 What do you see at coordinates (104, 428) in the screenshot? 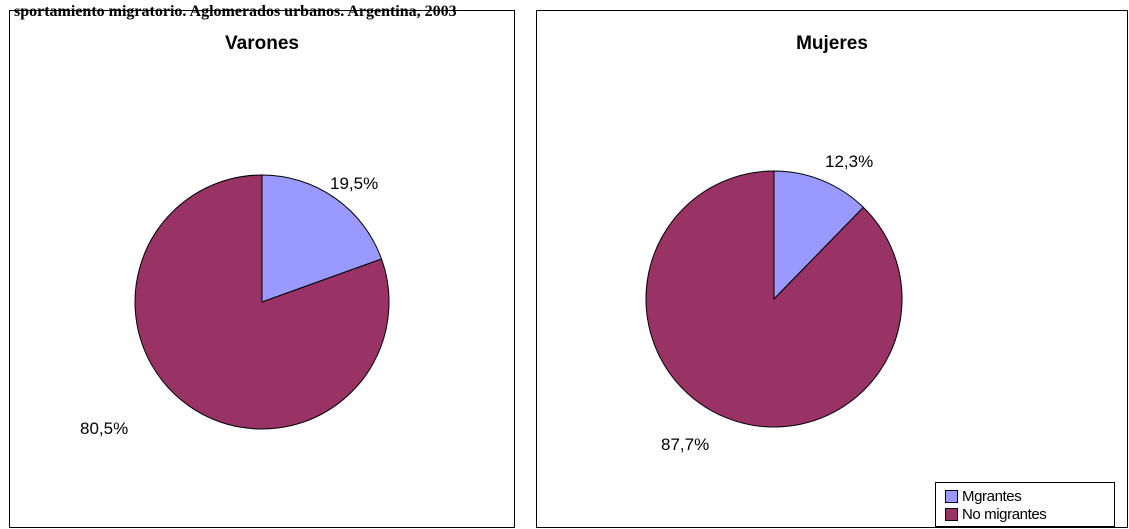
I see `data-label-no-migrantes-varones: 80,5%` at bounding box center [104, 428].